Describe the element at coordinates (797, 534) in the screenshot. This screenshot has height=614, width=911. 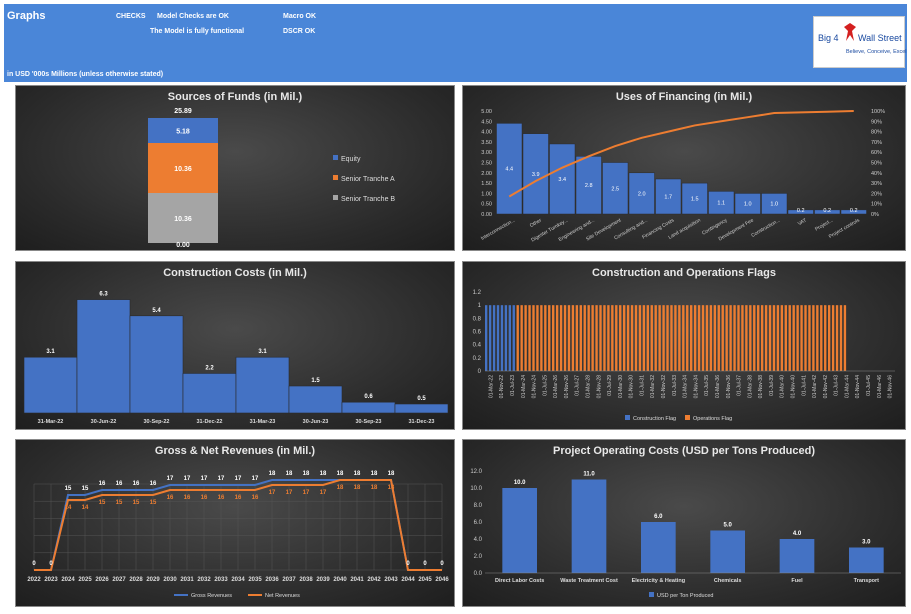
I see `opcosts-data-label: 4.0` at that location.